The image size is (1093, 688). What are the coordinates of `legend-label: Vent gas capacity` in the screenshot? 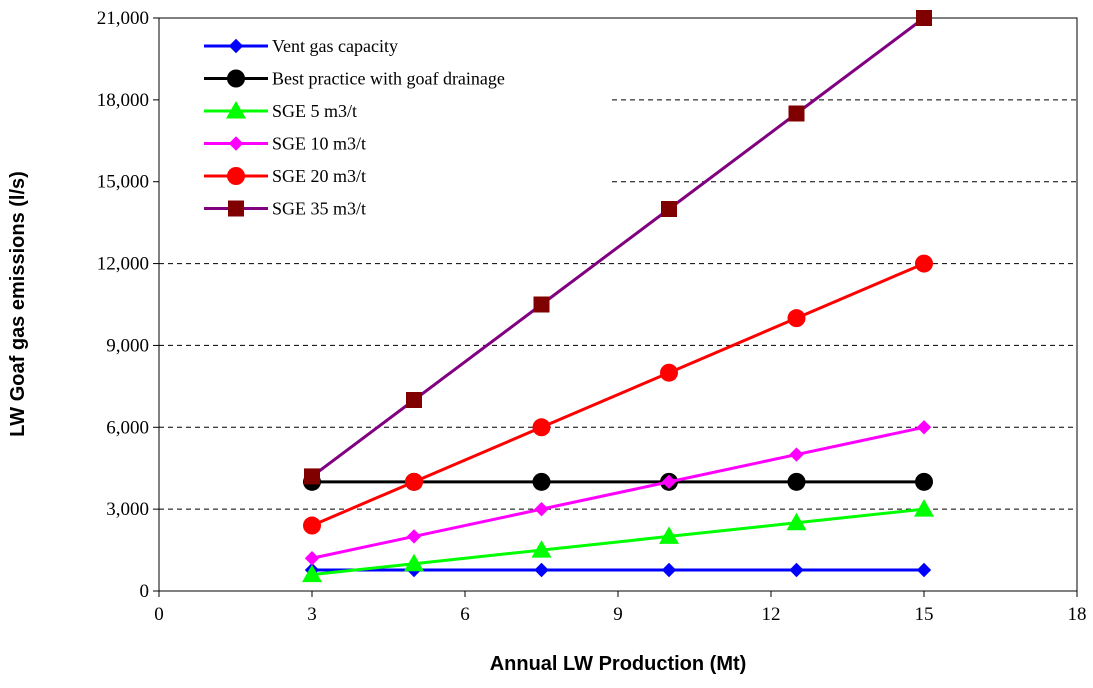 It's located at (335, 46).